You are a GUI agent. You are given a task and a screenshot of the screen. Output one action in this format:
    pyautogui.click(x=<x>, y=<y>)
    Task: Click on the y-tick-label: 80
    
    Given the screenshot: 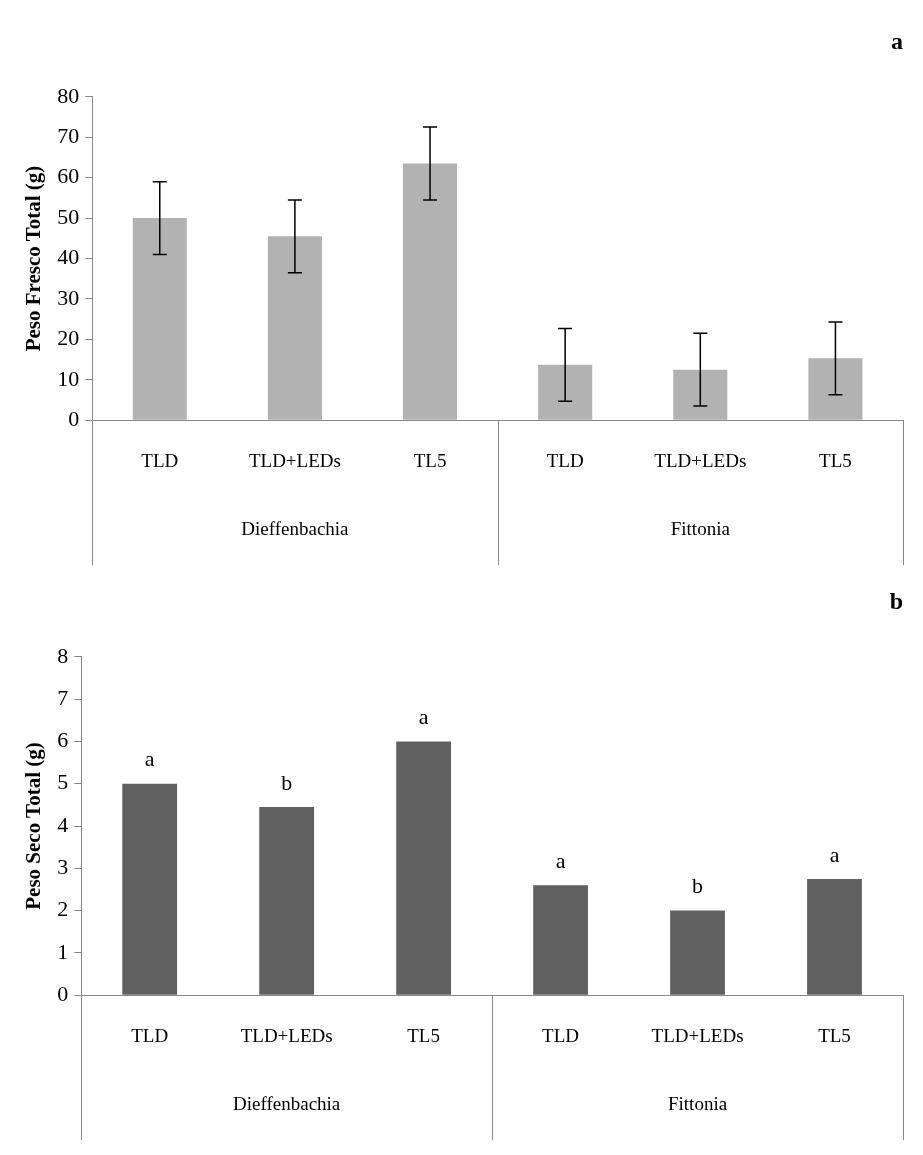 What is the action you would take?
    pyautogui.click(x=68, y=95)
    